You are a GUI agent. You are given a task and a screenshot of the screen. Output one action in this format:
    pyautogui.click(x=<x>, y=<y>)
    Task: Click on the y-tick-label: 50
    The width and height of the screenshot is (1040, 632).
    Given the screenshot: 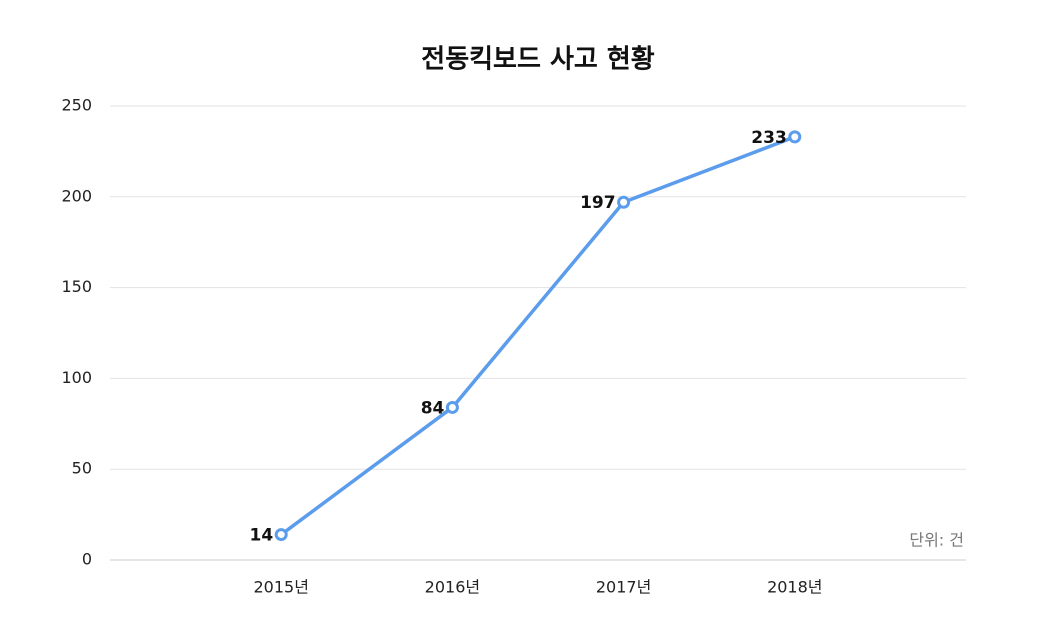 What is the action you would take?
    pyautogui.click(x=82, y=468)
    